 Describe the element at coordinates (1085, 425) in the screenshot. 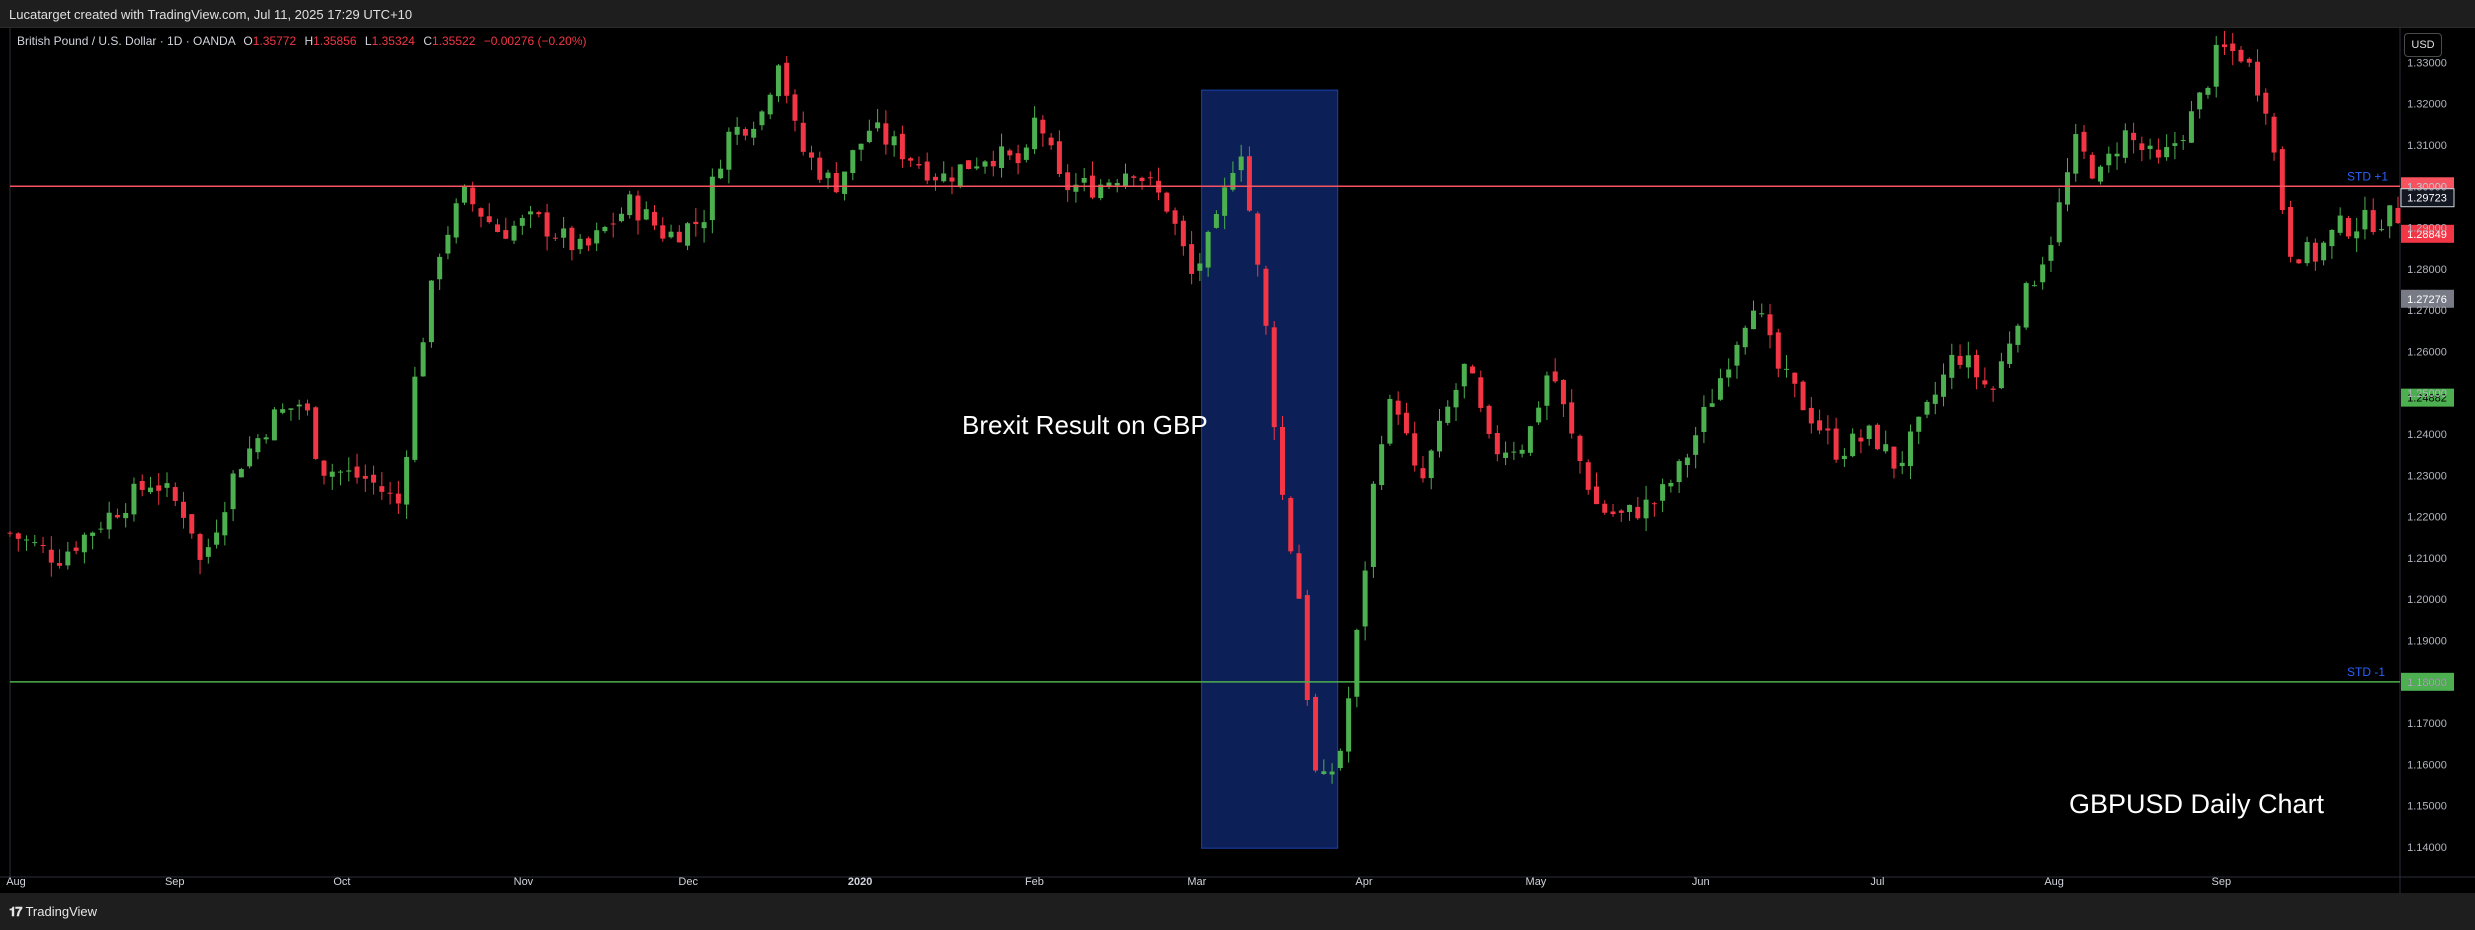

I see `brexit-annotation: Brexit Result on GBP` at that location.